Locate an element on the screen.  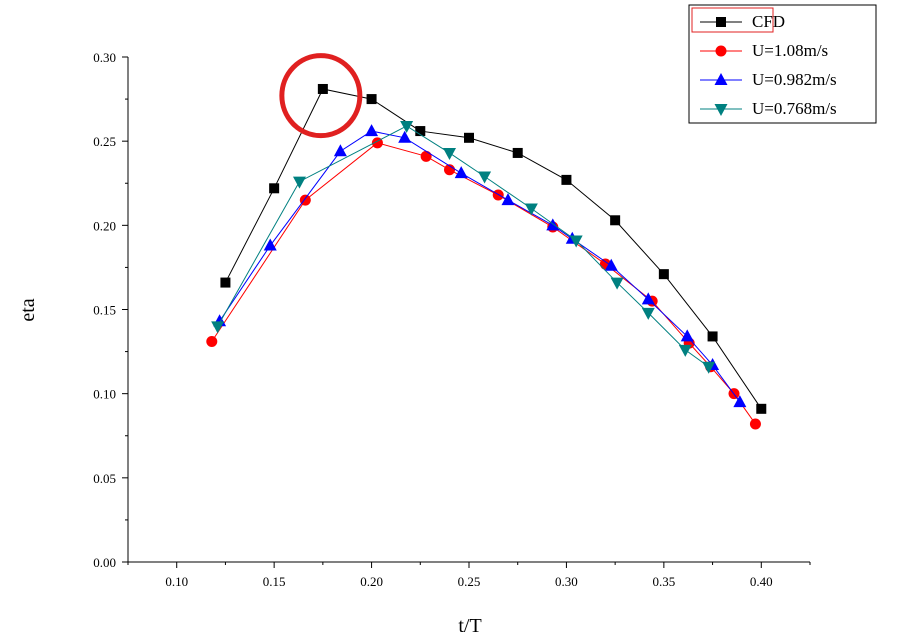
highlight-circle is located at coordinates (321, 96).